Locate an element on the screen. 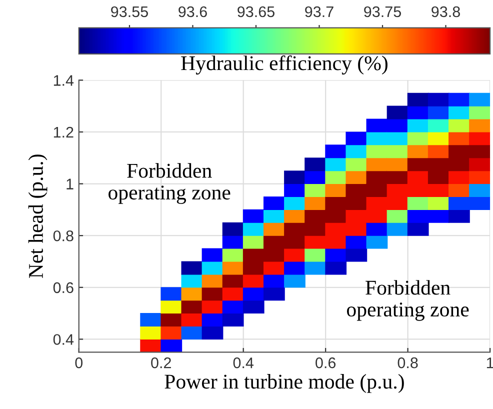  y-tick-label: 1.4 is located at coordinates (64, 80).